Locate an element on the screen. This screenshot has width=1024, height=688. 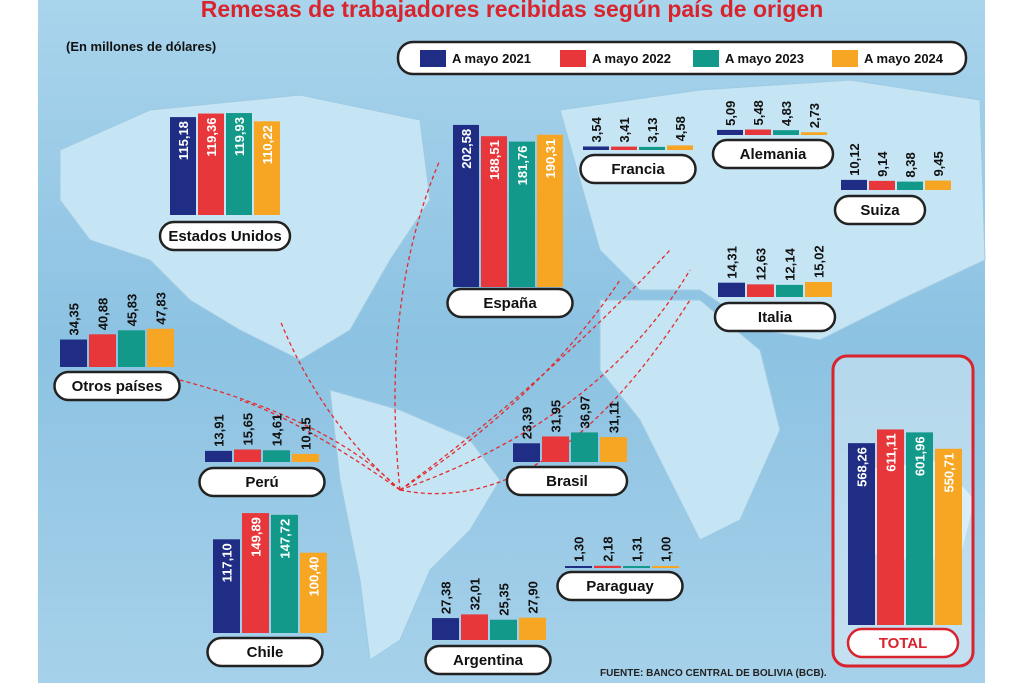
legend-label: A mayo 2021 is located at coordinates (491, 58).